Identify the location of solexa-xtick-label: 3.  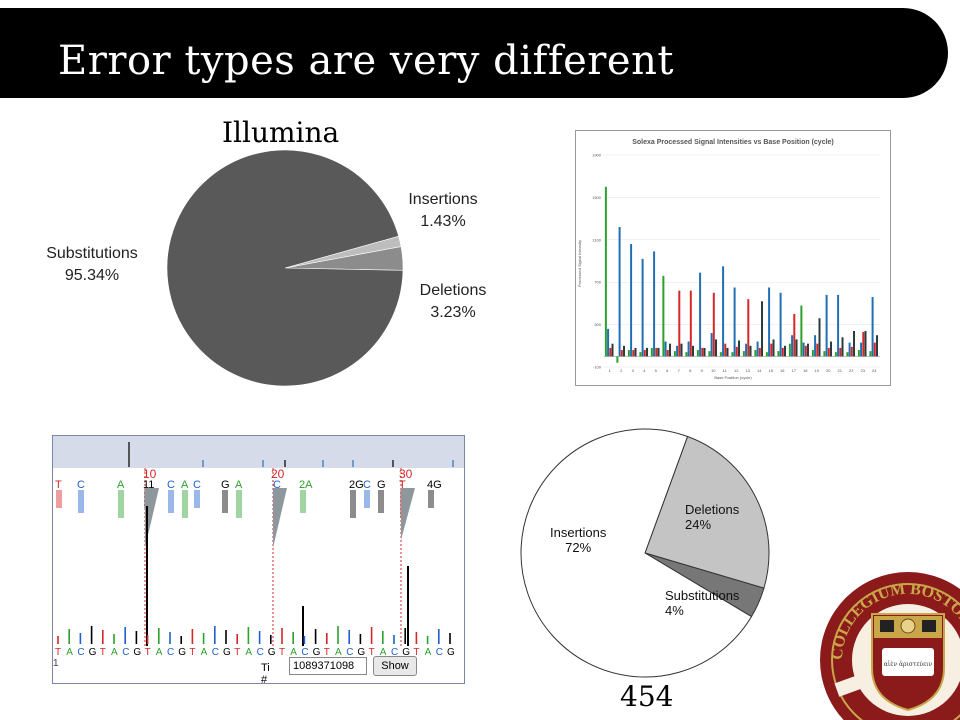
(633, 370).